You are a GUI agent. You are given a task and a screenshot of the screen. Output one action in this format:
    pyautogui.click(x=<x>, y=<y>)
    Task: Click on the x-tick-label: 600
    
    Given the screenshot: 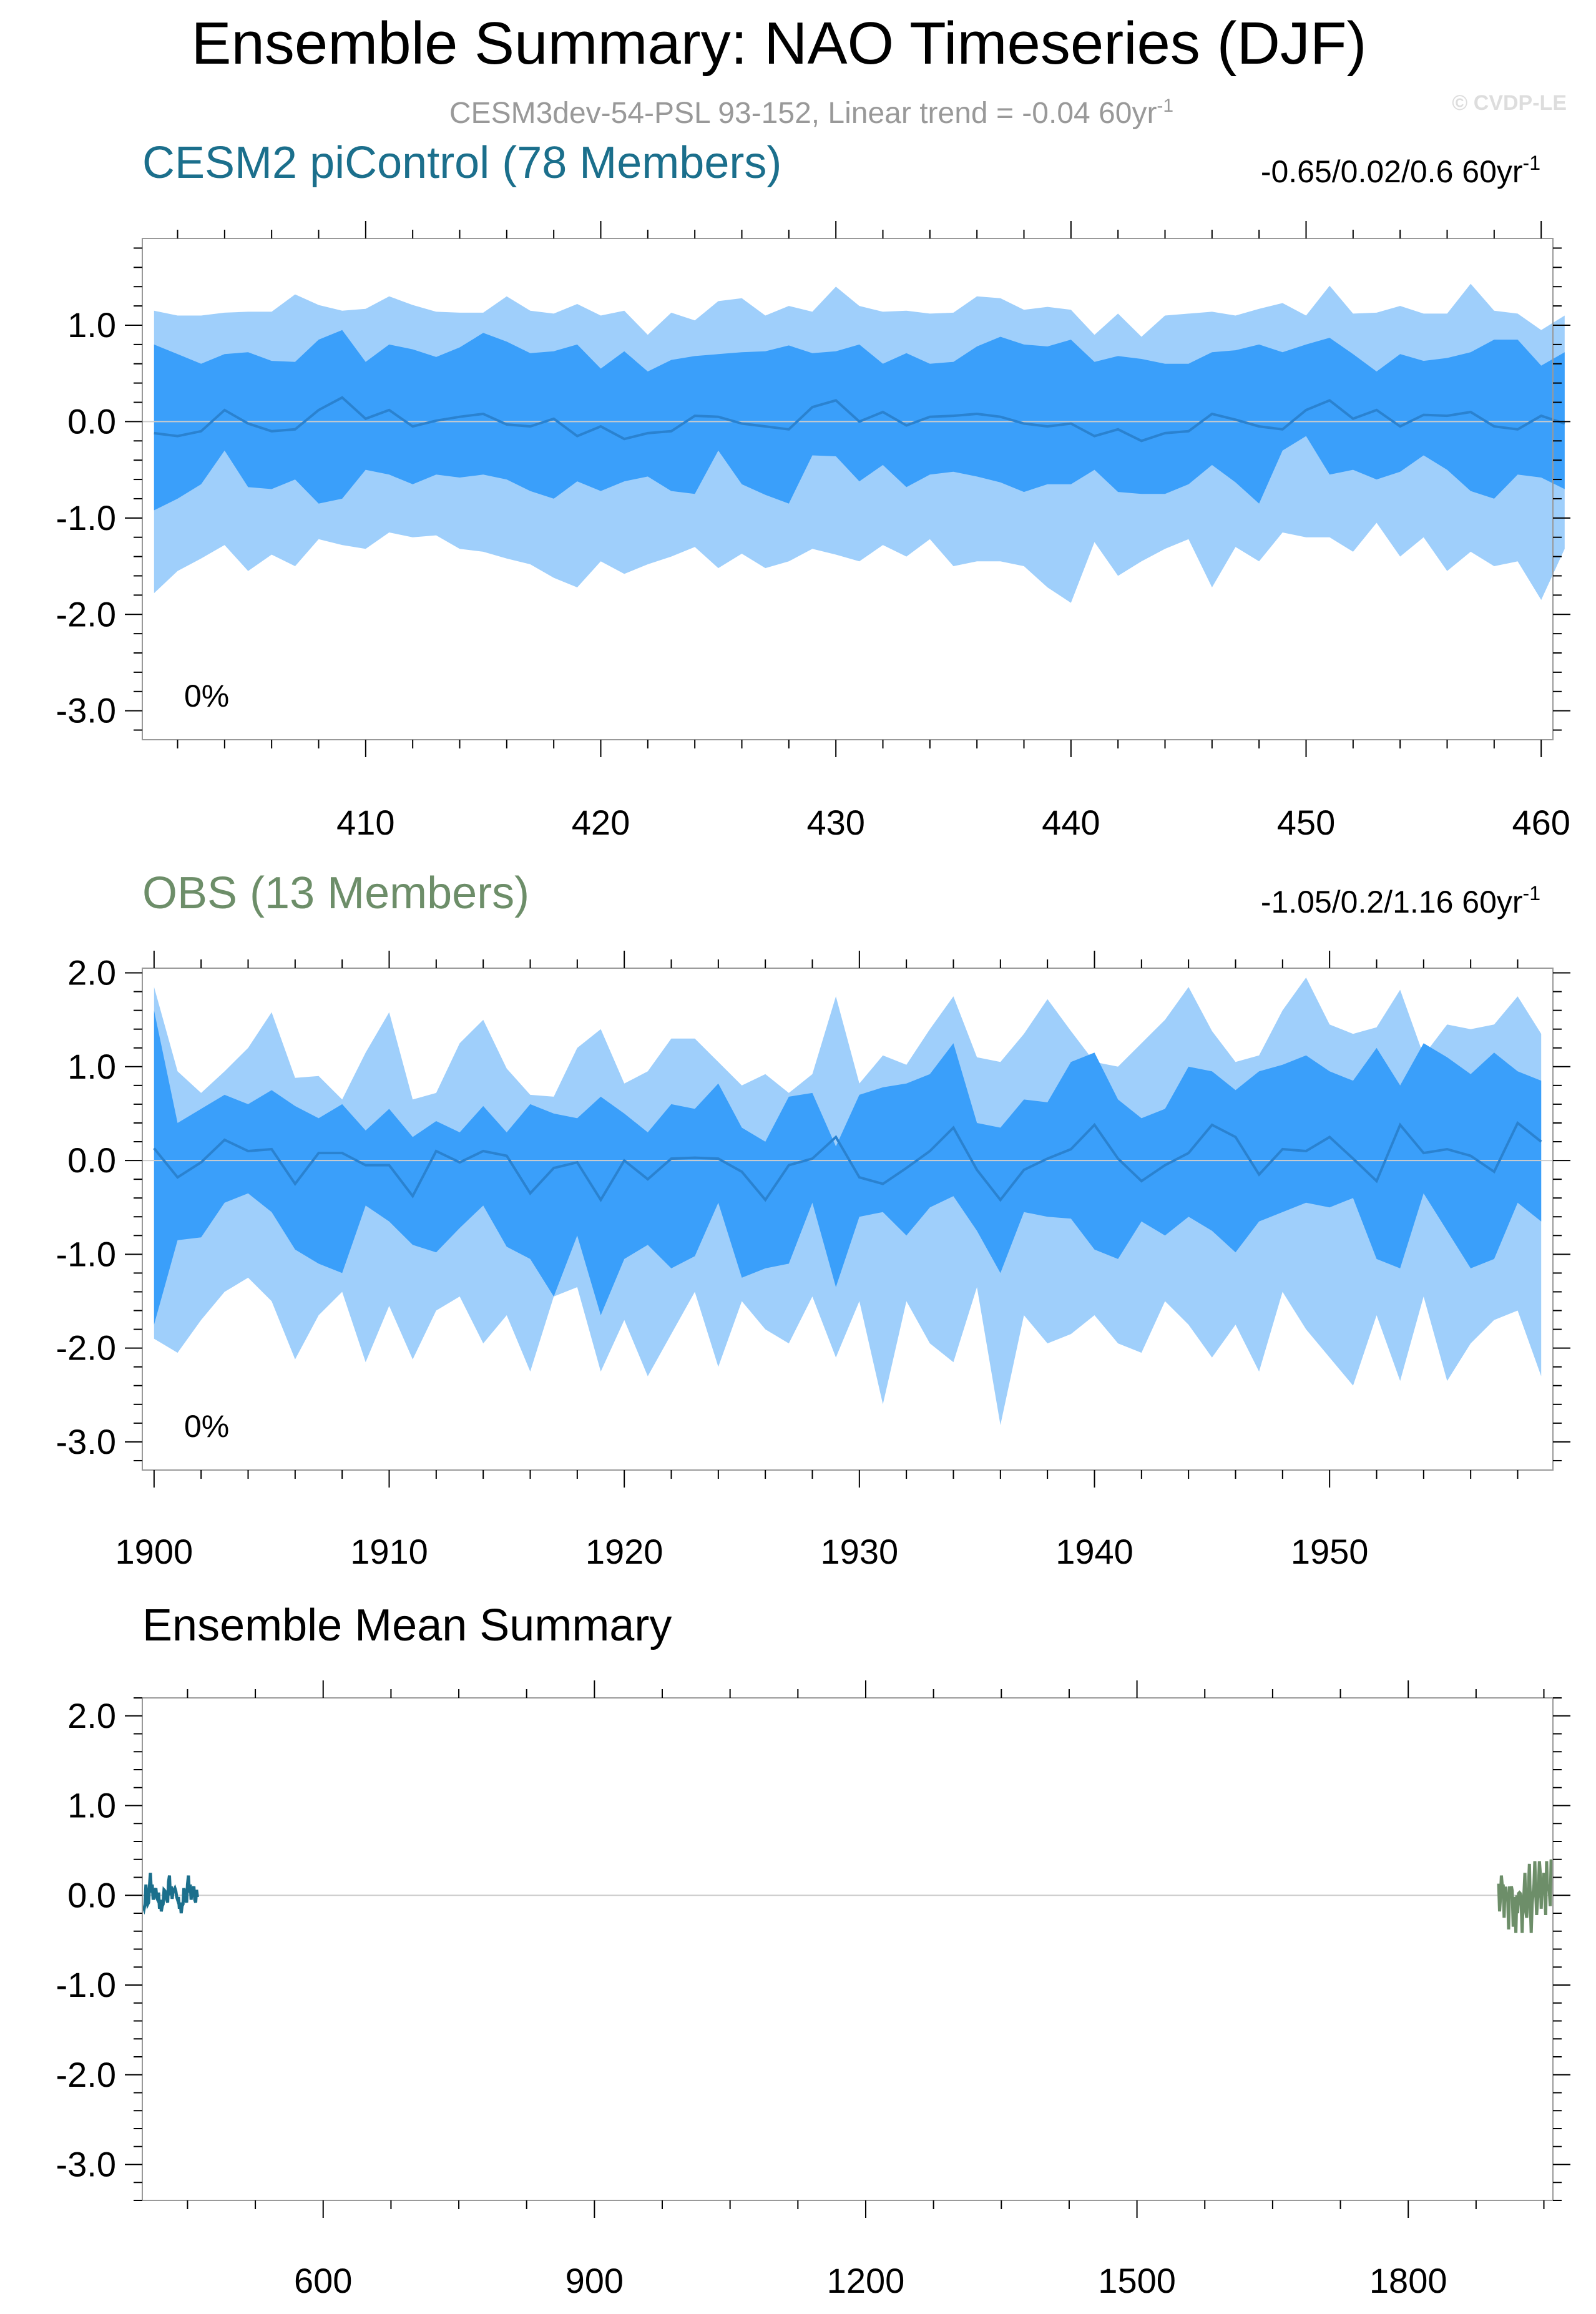 What is the action you would take?
    pyautogui.click(x=323, y=2280)
    